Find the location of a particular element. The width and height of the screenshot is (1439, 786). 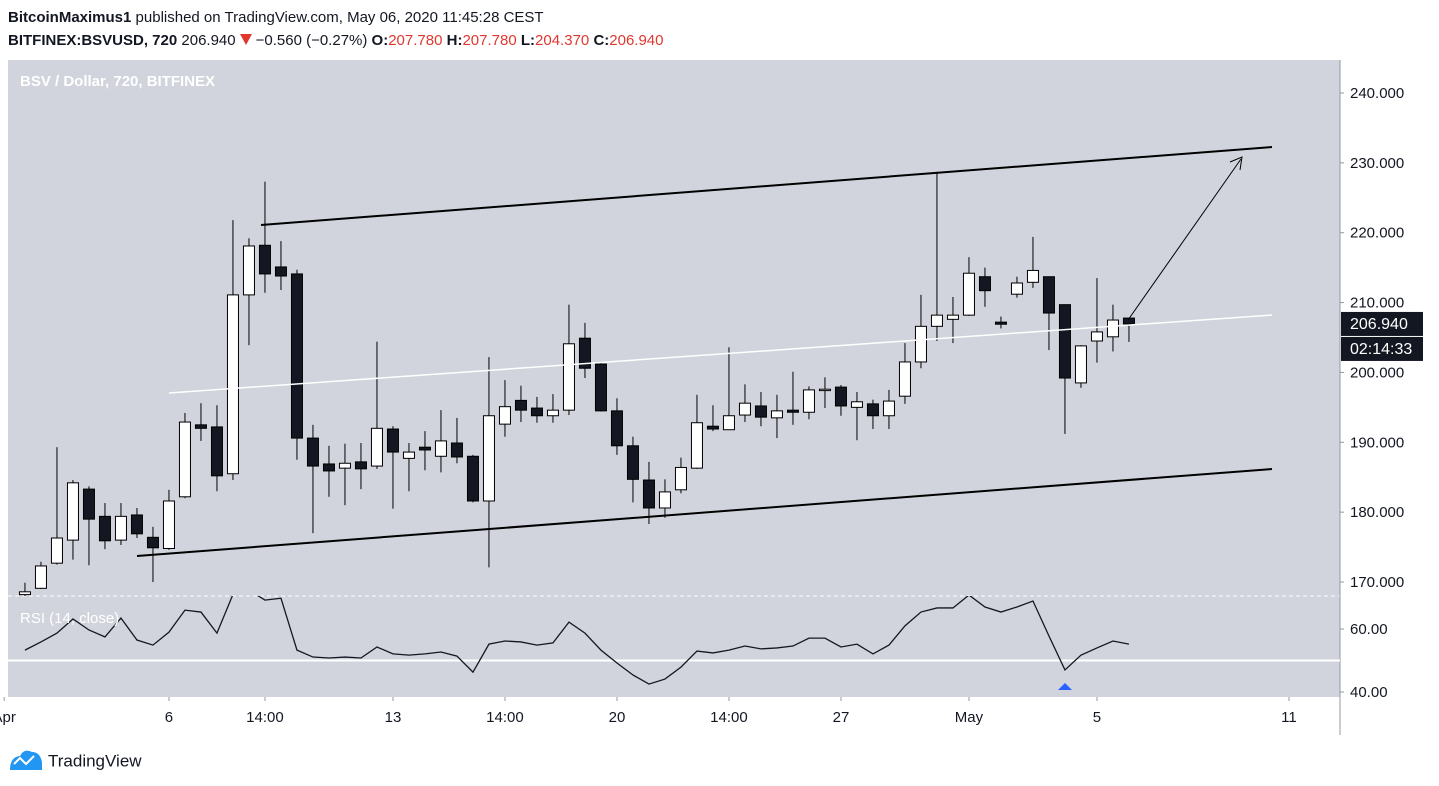

chart-title: BSV / Dollar, 720, BITFINEX is located at coordinates (117, 81).